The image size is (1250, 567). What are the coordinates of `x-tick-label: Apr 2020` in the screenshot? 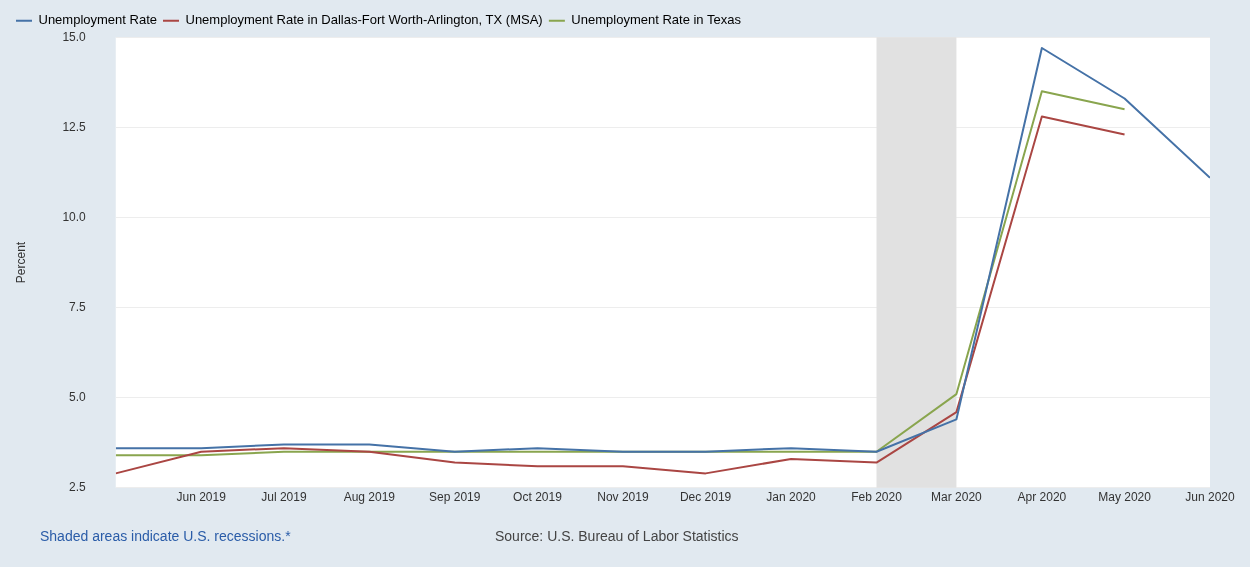 It's located at (1042, 497).